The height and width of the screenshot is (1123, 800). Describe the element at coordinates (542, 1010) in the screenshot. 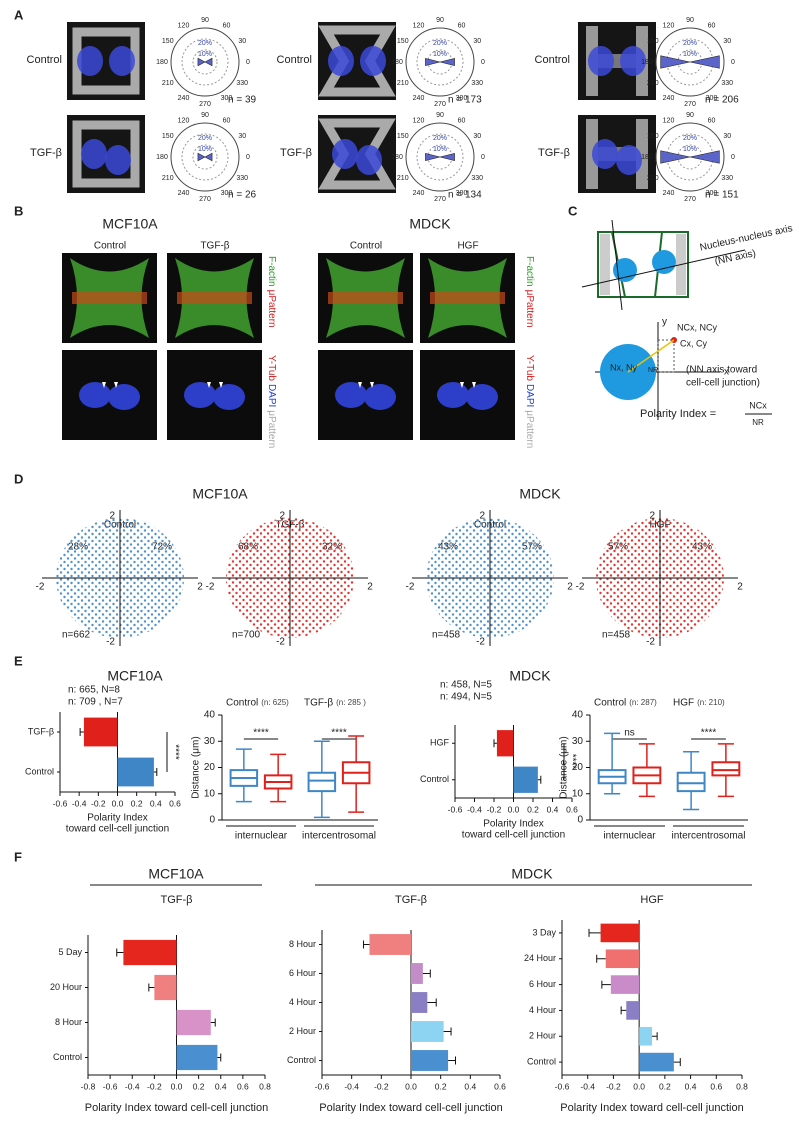

I see `y-tick-label: 4 Hour` at that location.